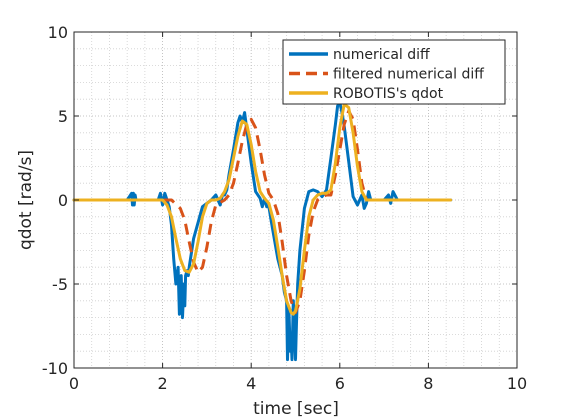 The width and height of the screenshot is (570, 420). Describe the element at coordinates (163, 383) in the screenshot. I see `x-tick-label: 2` at that location.